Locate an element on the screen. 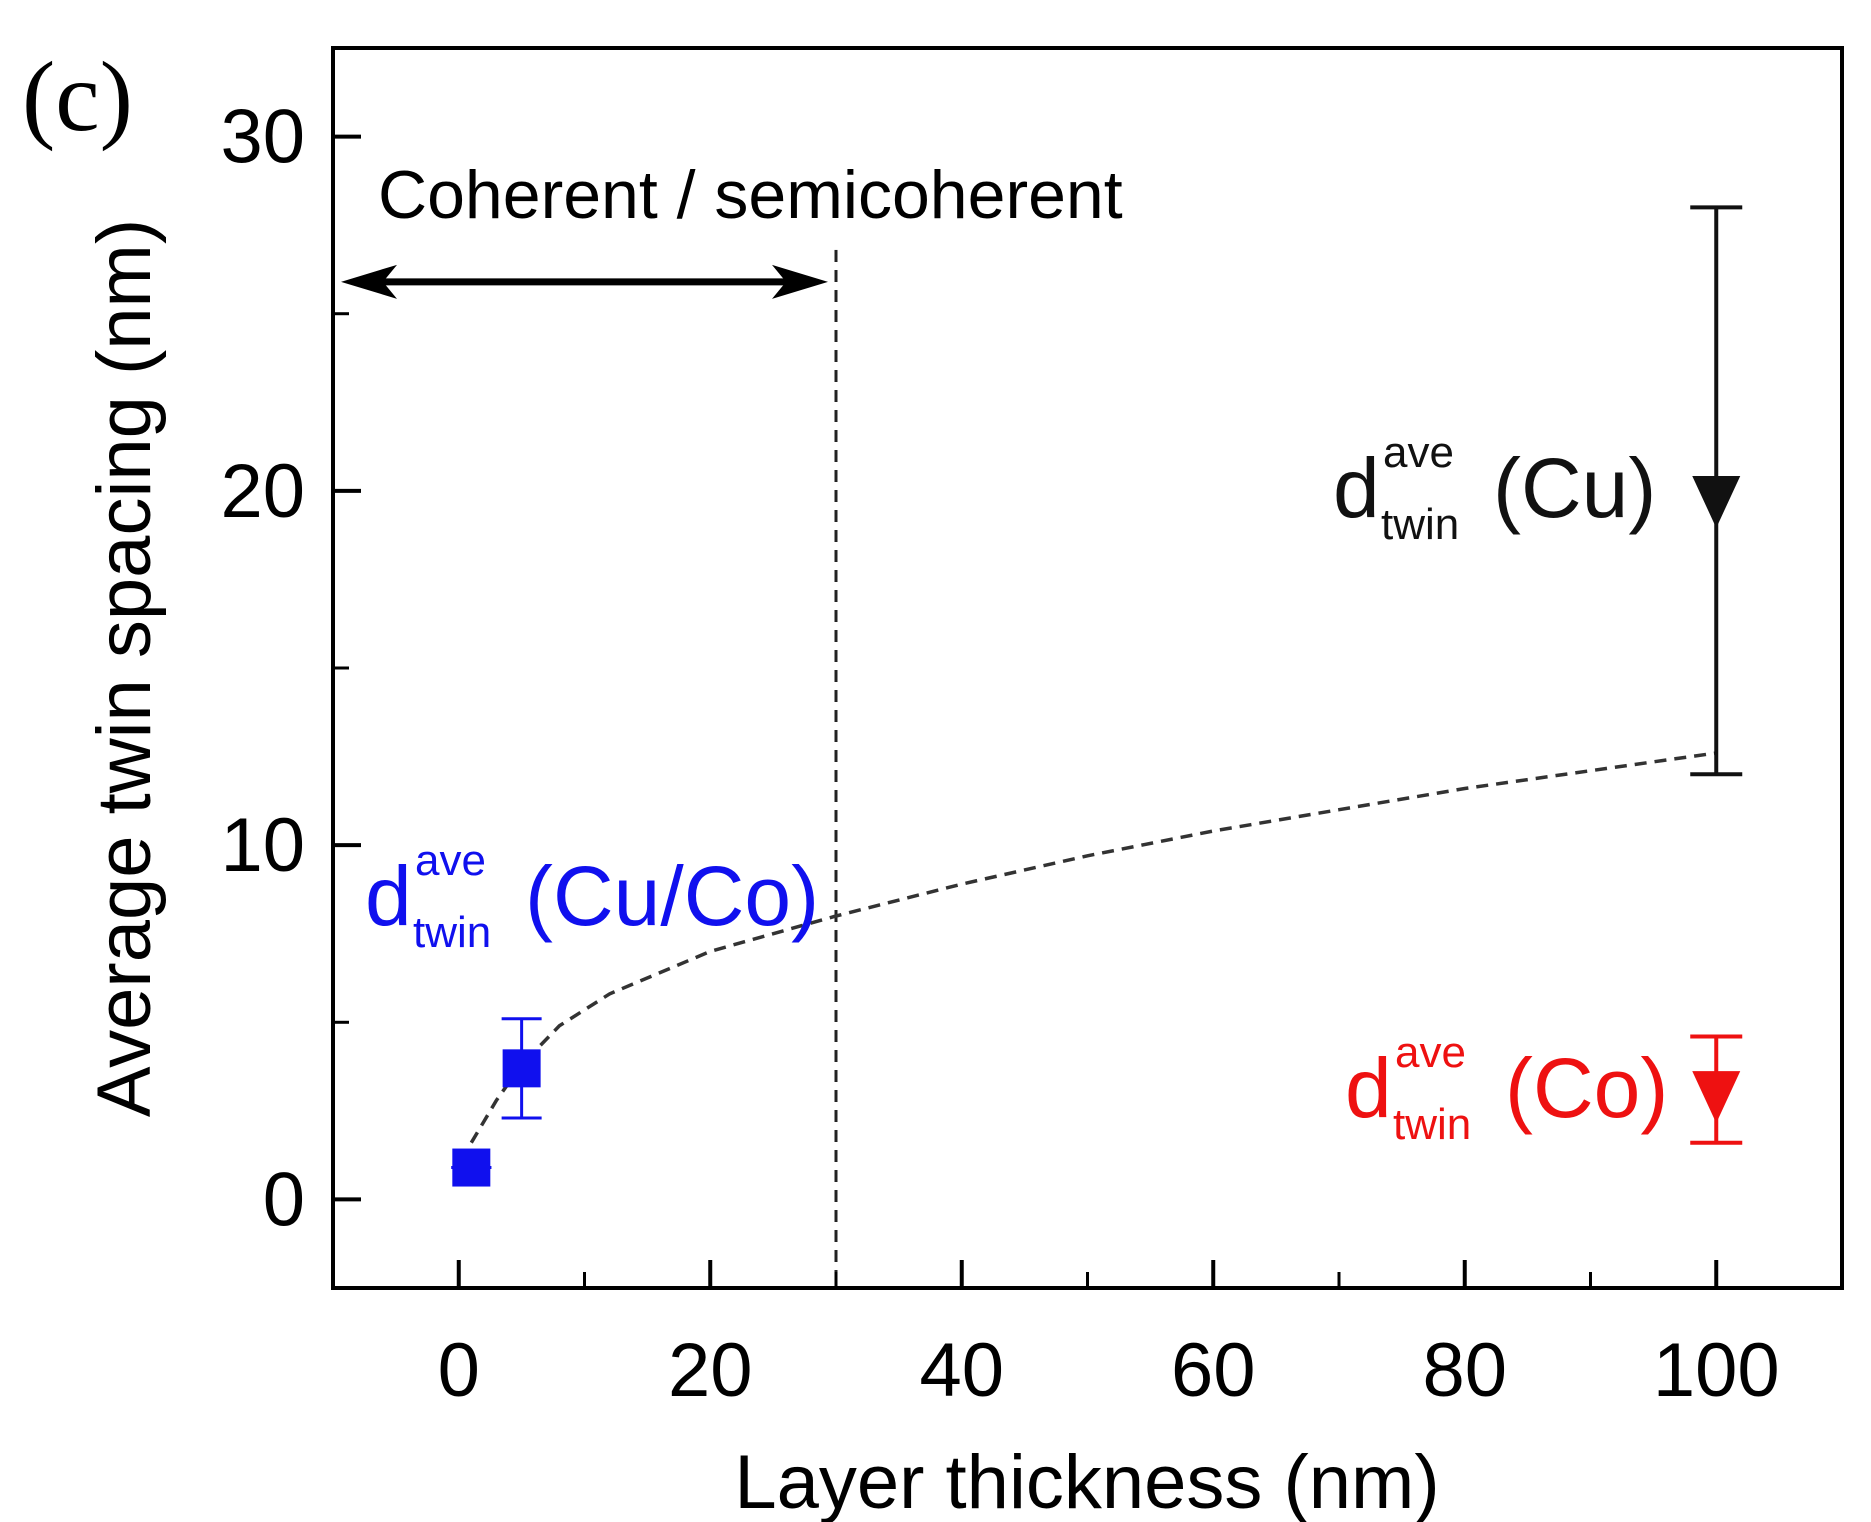 The image size is (1871, 1522). y-tick-label: 0 is located at coordinates (284, 1199).